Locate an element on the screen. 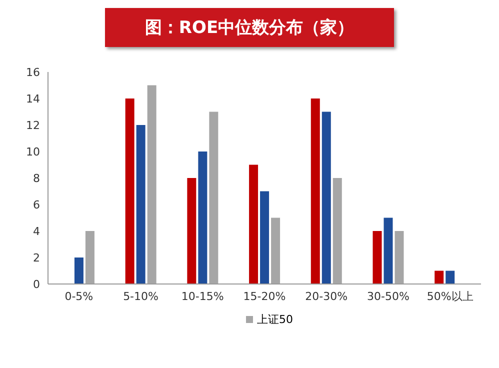 Image resolution: width=499 pixels, height=368 pixels. x-tick-label: 0-5% is located at coordinates (79, 296).